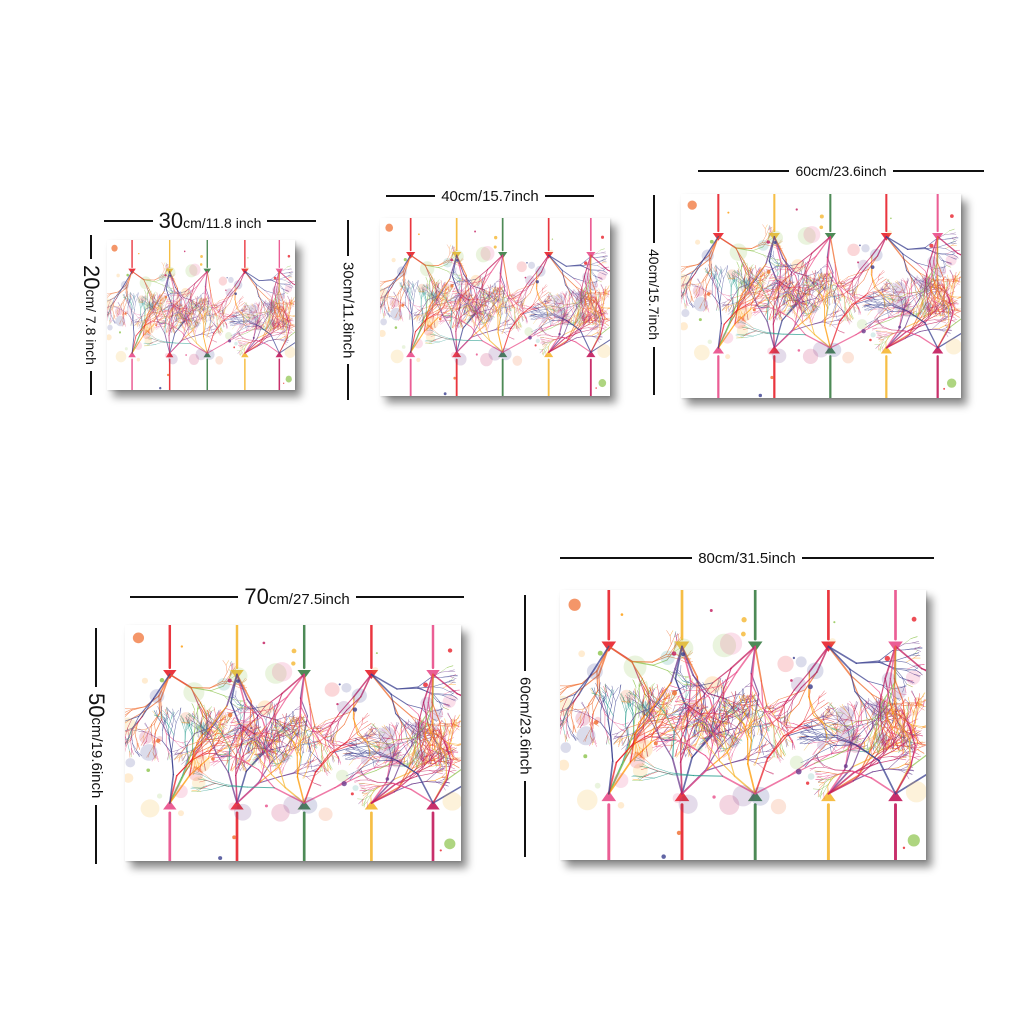 This screenshot has height=1024, width=1024. I want to click on height-label: 40cm/15.7inch, so click(654, 295).